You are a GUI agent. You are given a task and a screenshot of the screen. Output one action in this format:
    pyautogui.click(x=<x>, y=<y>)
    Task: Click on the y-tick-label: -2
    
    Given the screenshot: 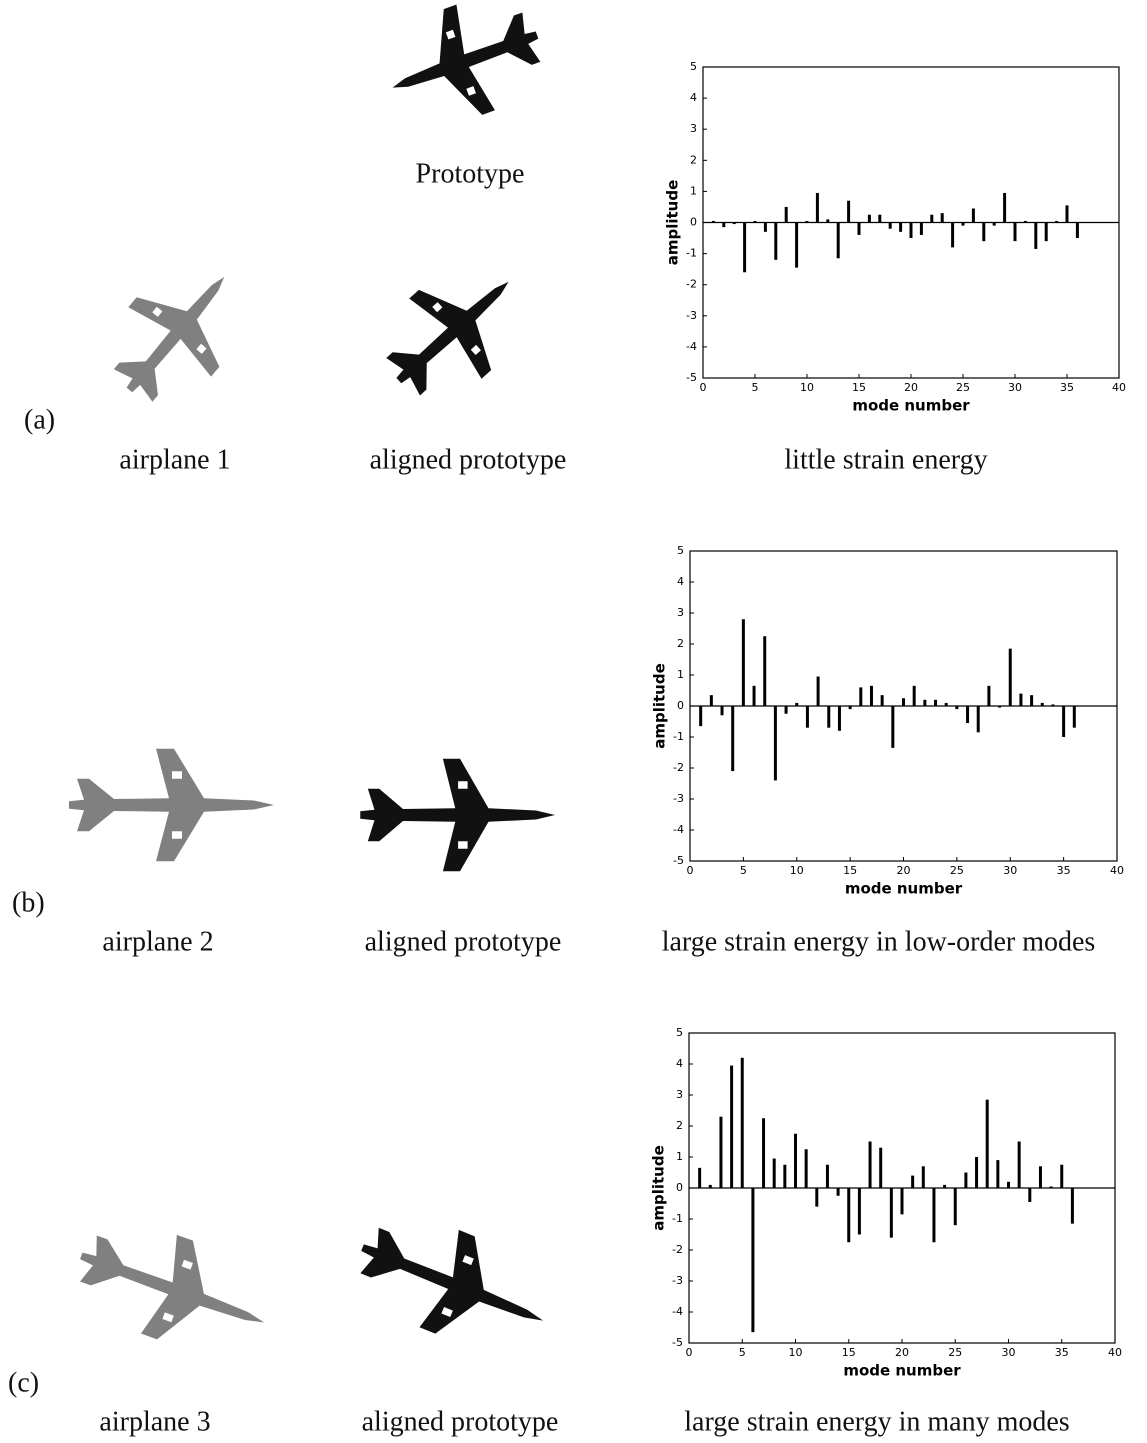 What is the action you would take?
    pyautogui.click(x=677, y=1249)
    